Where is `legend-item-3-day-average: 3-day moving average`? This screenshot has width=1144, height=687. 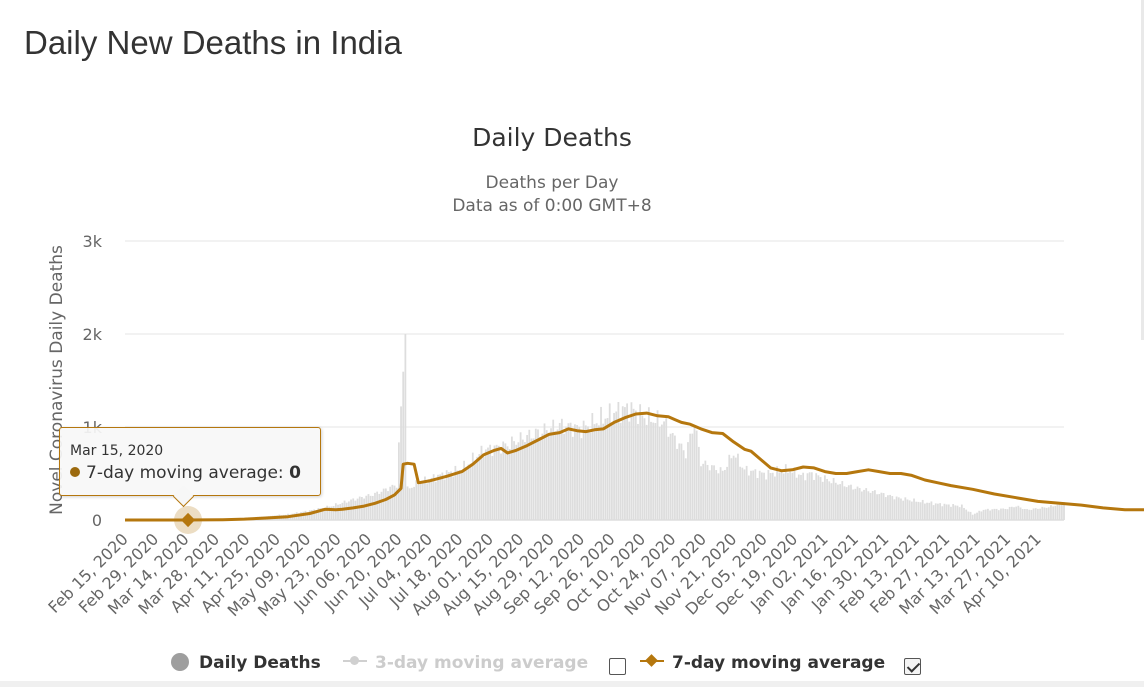
legend-item-3-day-average: 3-day moving average is located at coordinates (465, 663).